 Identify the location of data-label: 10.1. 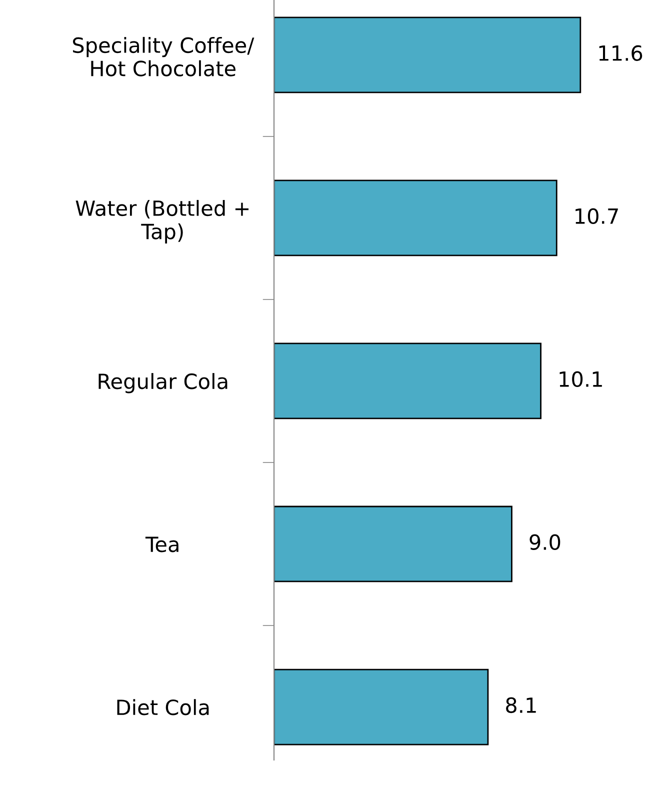
(581, 379).